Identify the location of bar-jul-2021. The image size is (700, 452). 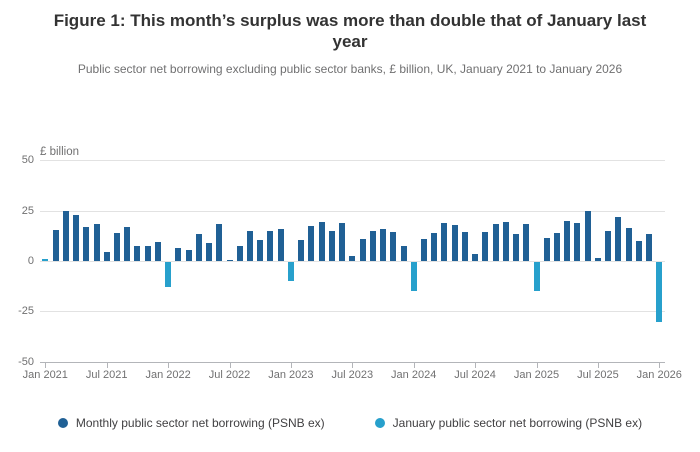
(106, 256).